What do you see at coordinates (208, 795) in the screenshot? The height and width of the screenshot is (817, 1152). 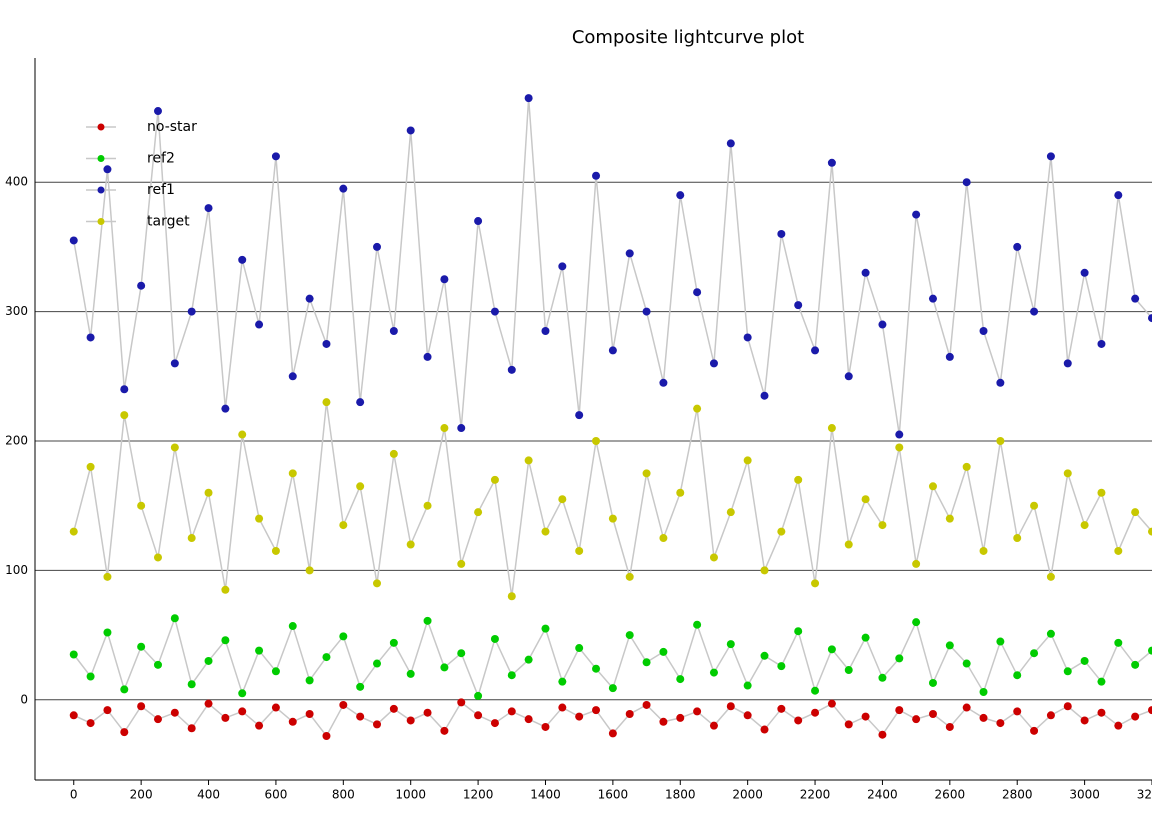 I see `x-tick-label: 400` at bounding box center [208, 795].